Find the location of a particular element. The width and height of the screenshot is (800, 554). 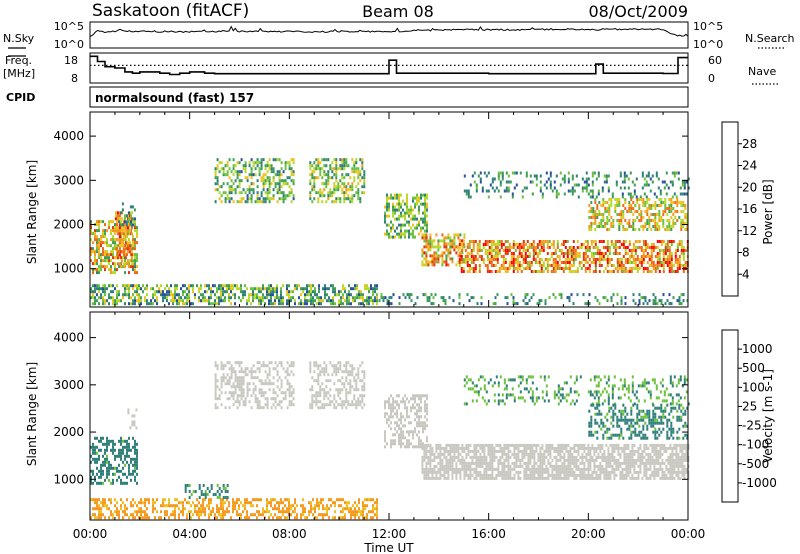

power-colorbar-tick-label: 8 is located at coordinates (746, 253).